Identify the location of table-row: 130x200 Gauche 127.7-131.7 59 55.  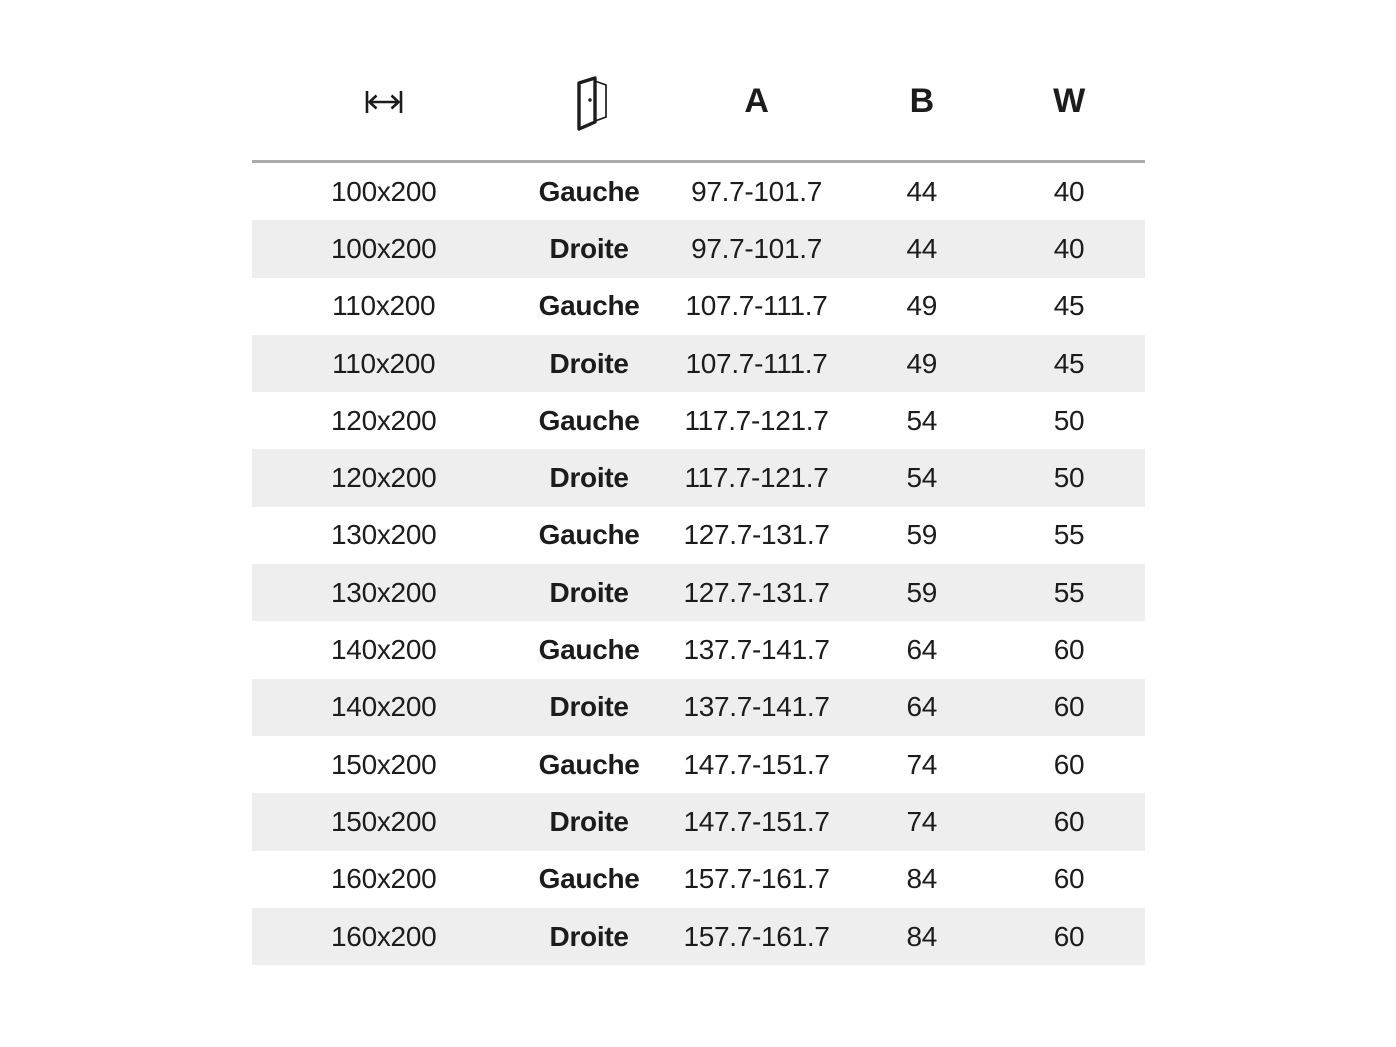
(698, 535).